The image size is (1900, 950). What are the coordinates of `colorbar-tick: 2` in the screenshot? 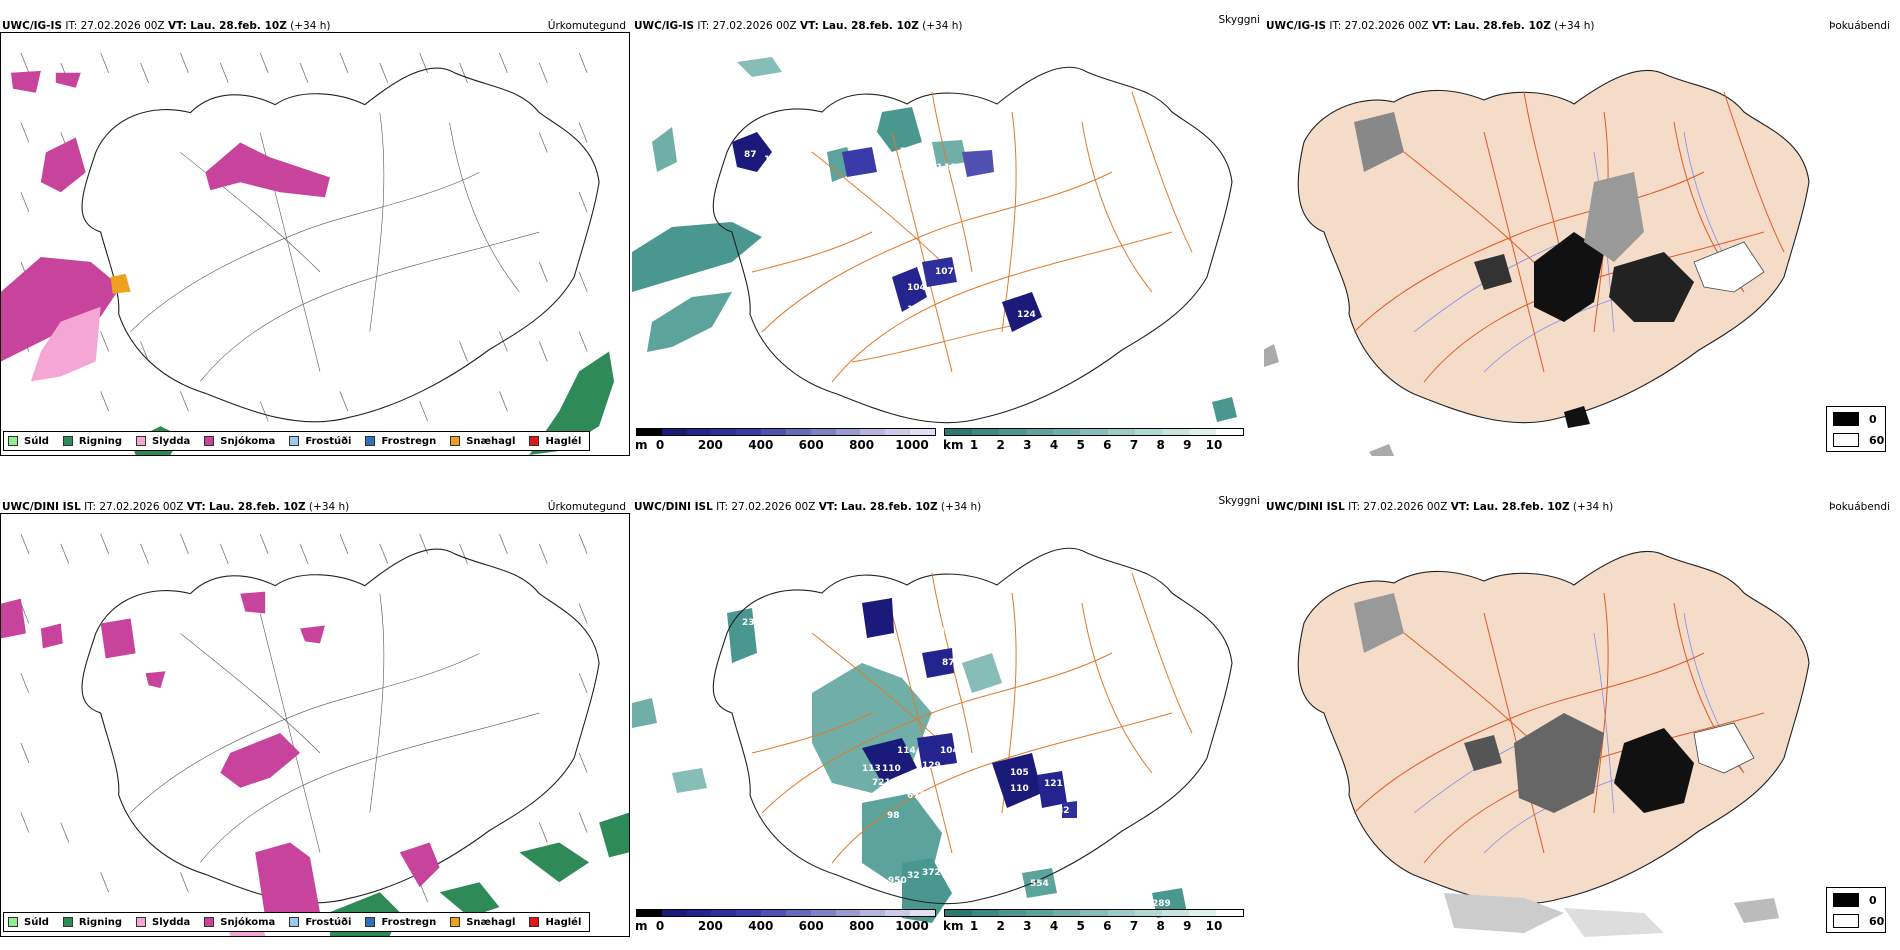 It's located at (1000, 926).